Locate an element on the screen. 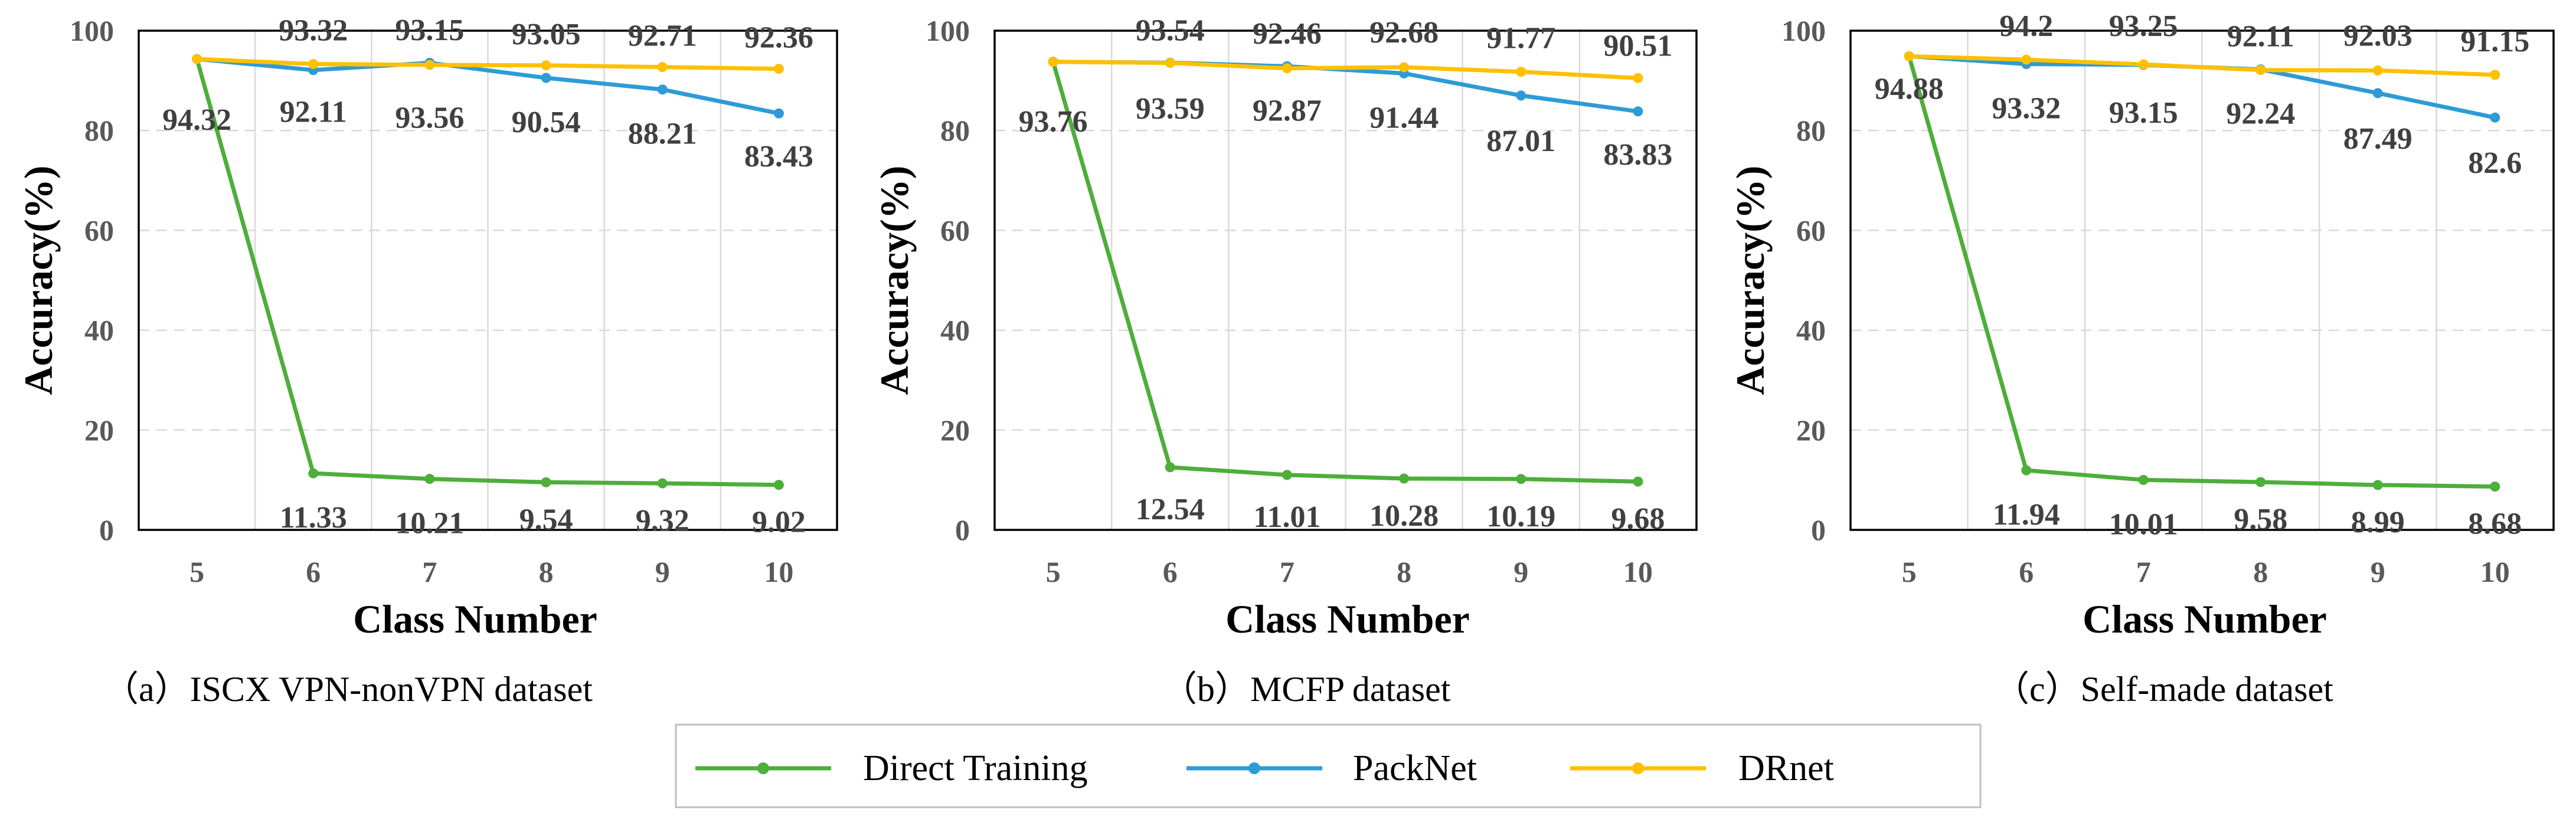 Image resolution: width=2576 pixels, height=832 pixels. y-tick-label: 100 is located at coordinates (948, 30).